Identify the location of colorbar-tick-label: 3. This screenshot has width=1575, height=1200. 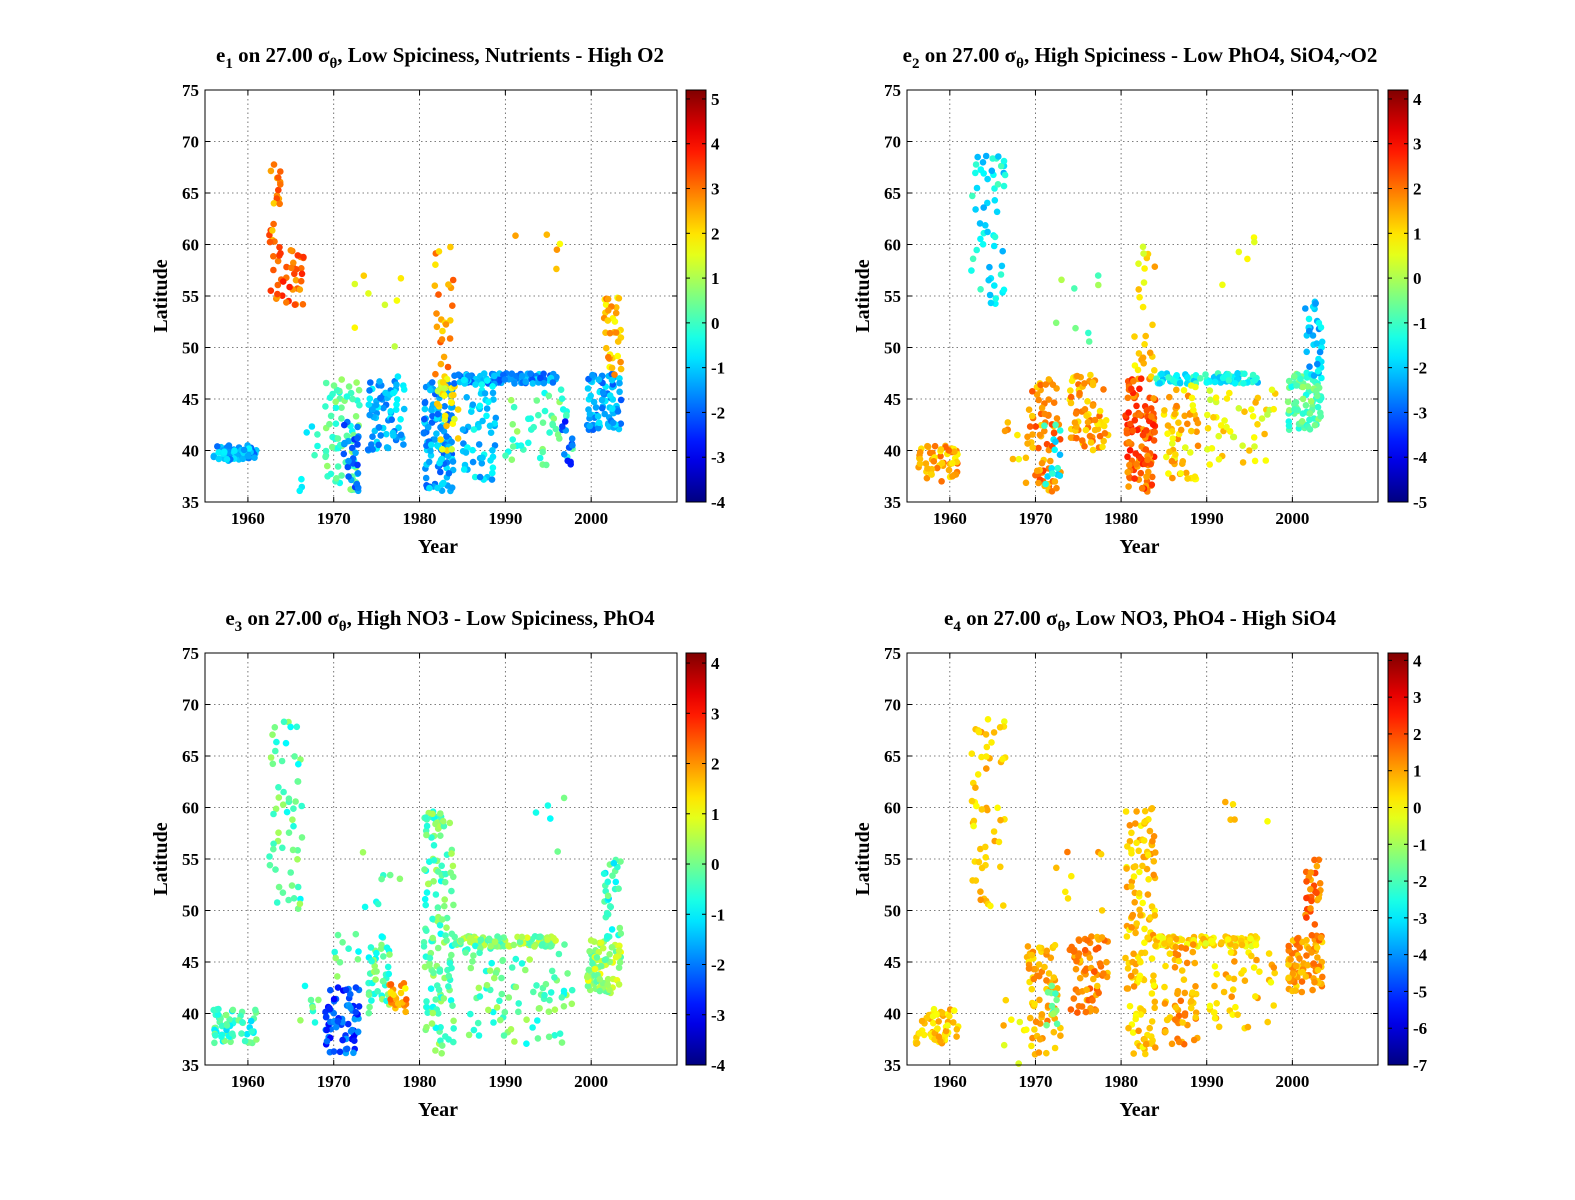
(1417, 697).